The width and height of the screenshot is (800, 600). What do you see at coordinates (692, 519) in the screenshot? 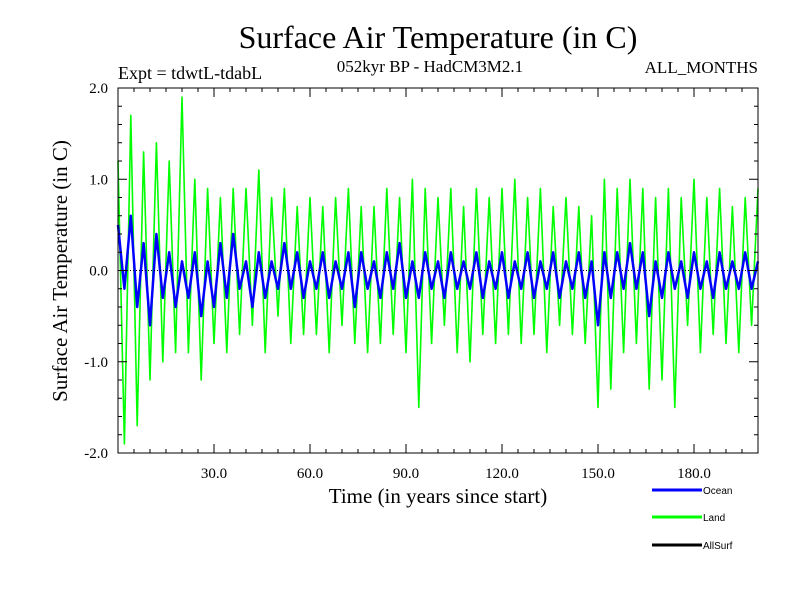
I see `legend: Ocean Land AllSurf` at bounding box center [692, 519].